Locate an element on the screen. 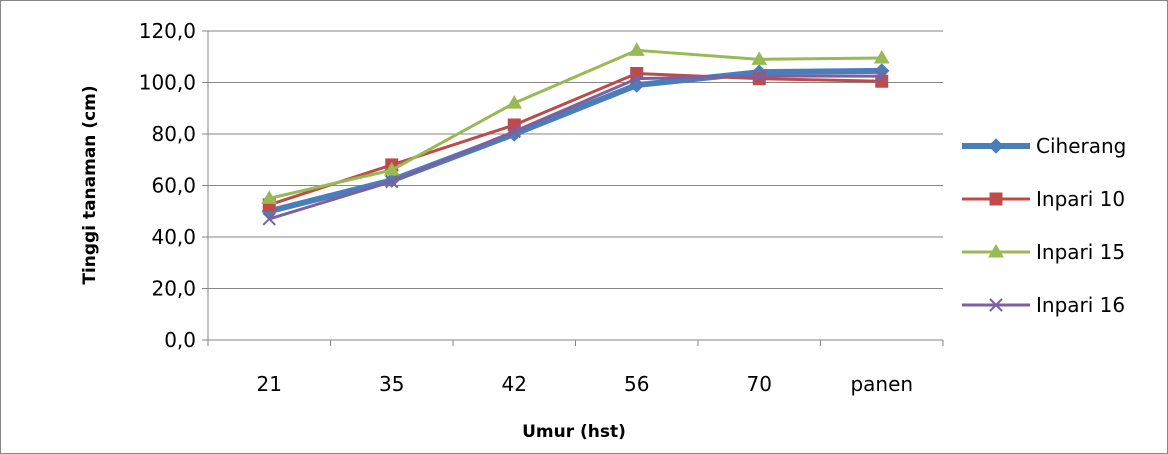 The width and height of the screenshot is (1168, 454). y-tick-label: 80,0 is located at coordinates (173, 134).